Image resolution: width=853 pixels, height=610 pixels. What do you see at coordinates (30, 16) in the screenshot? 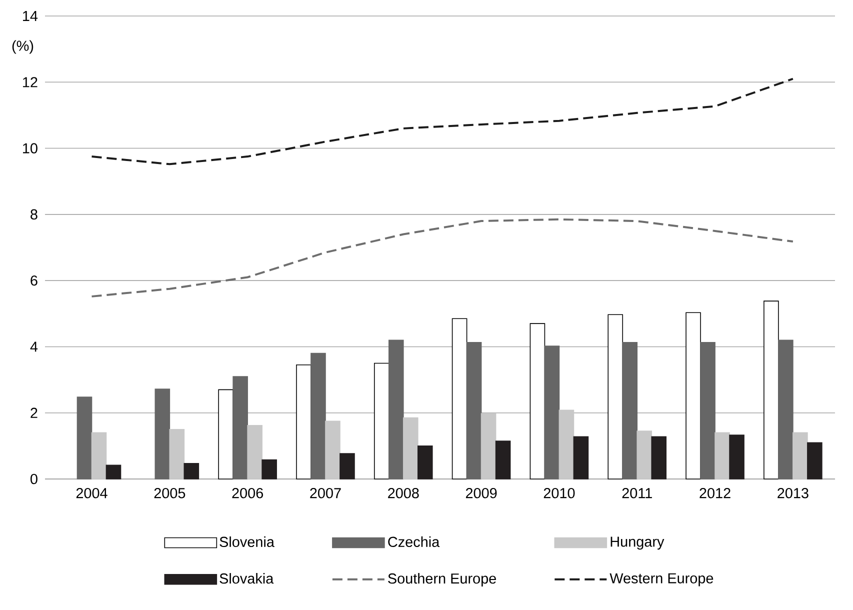
I see `y-tick-label: 14` at bounding box center [30, 16].